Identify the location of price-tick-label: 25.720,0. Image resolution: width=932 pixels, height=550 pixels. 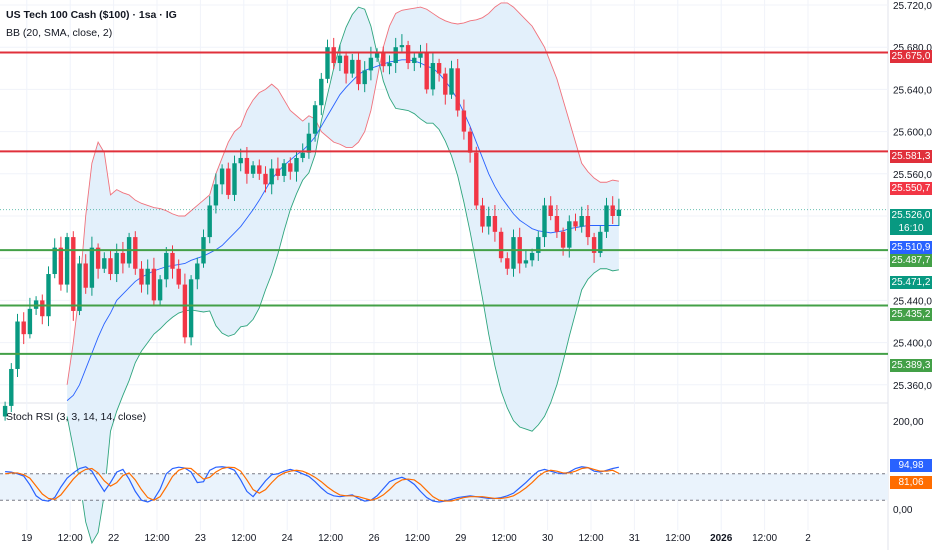
(912, 6).